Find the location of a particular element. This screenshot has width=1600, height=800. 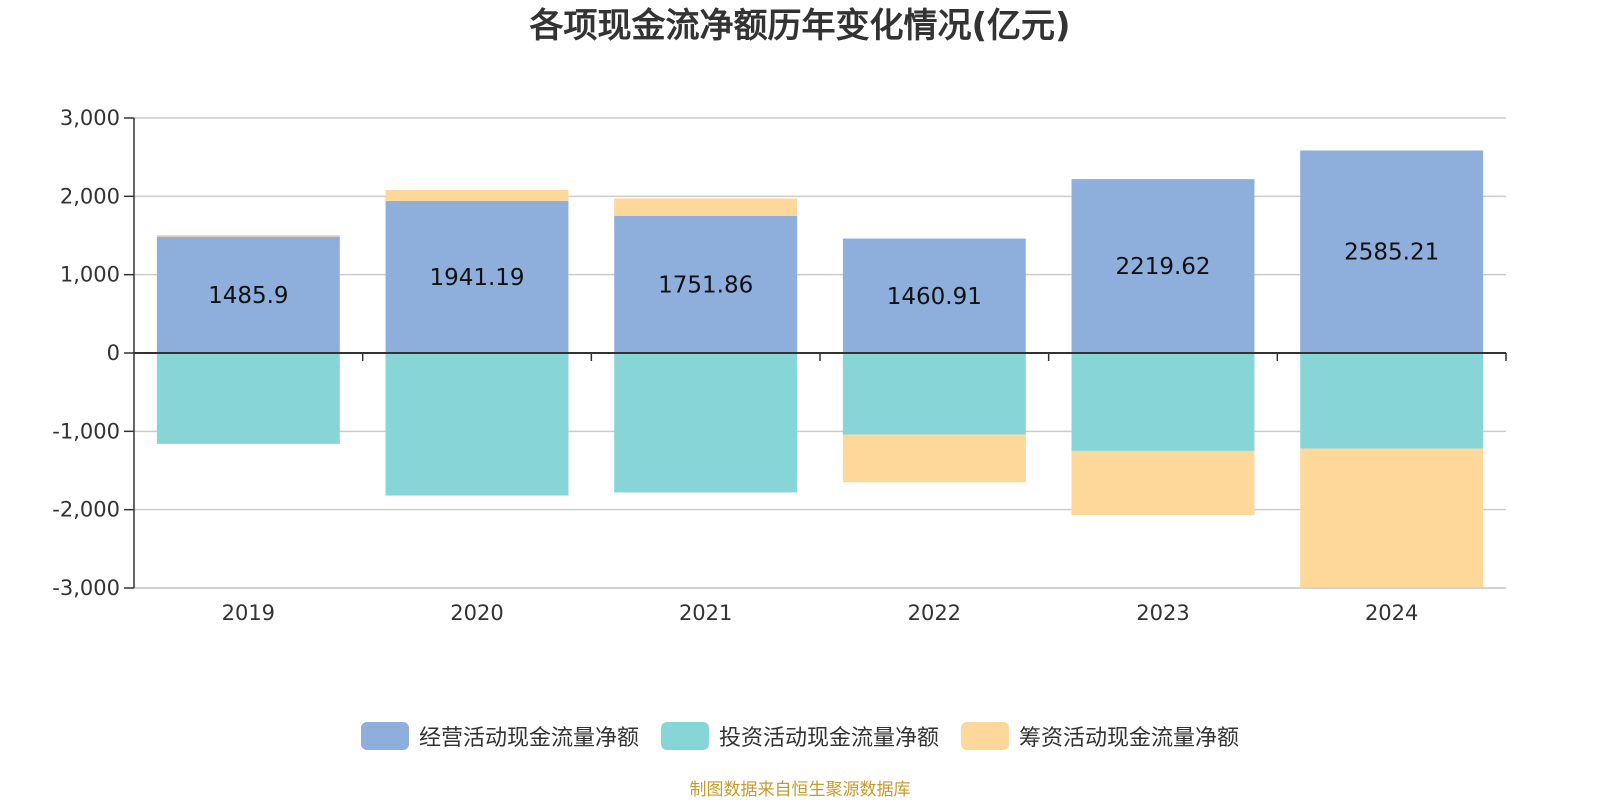

legend-item: 投资活动现金流量净额 is located at coordinates (799, 736).